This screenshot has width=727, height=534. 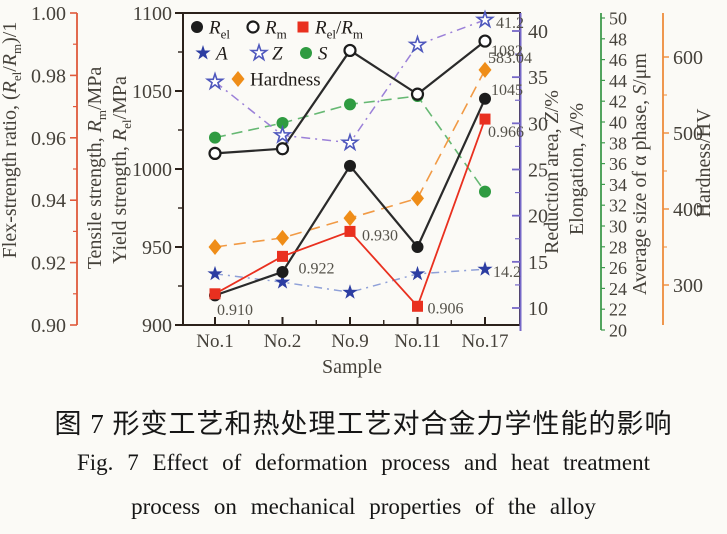 What do you see at coordinates (682, 169) in the screenshot?
I see `hardness-axis: 300 400 500 600` at bounding box center [682, 169].